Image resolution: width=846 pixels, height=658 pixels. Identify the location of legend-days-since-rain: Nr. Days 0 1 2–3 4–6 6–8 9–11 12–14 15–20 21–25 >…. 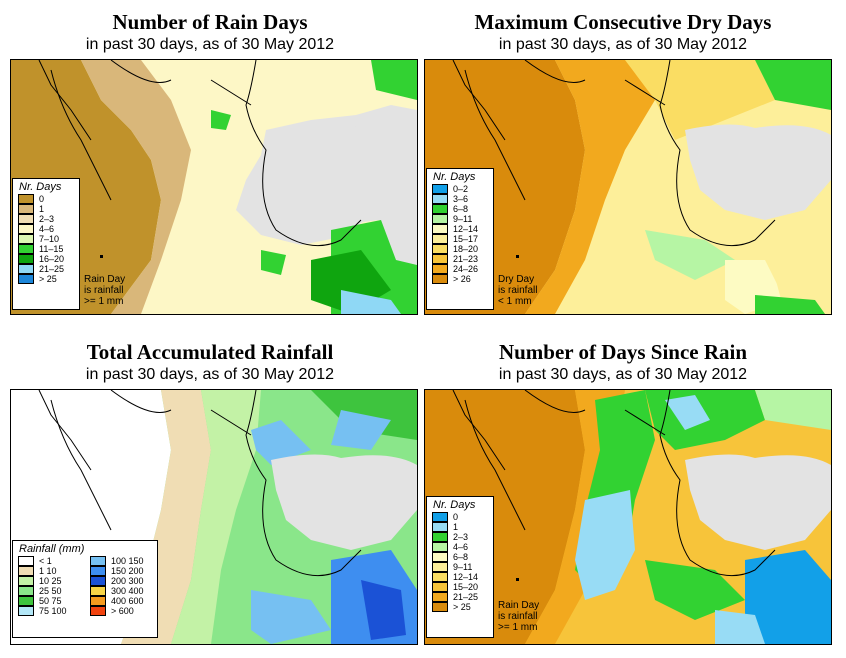
(460, 567).